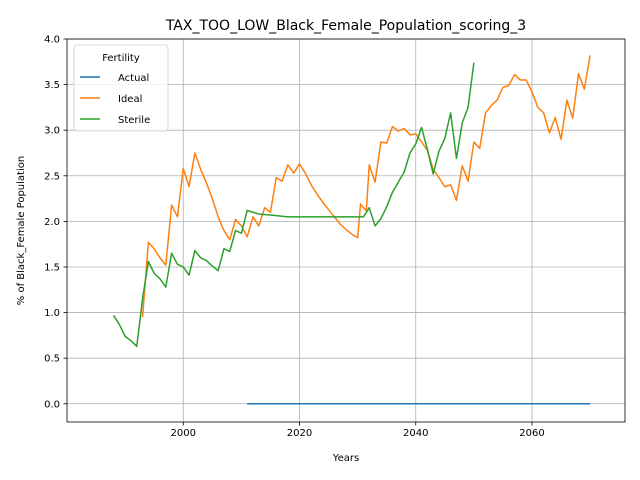  What do you see at coordinates (52, 222) in the screenshot?
I see `y-tick-label: 2.0` at bounding box center [52, 222].